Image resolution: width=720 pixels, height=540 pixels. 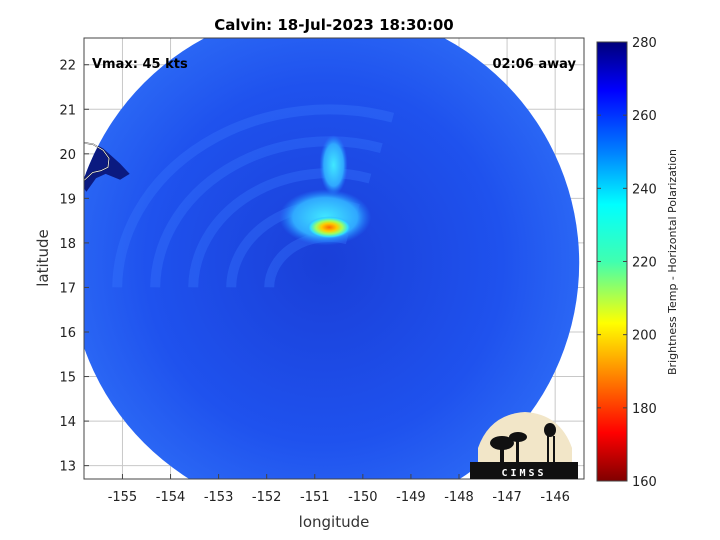 I want to click on y-tick-label: 13, so click(x=67, y=467).